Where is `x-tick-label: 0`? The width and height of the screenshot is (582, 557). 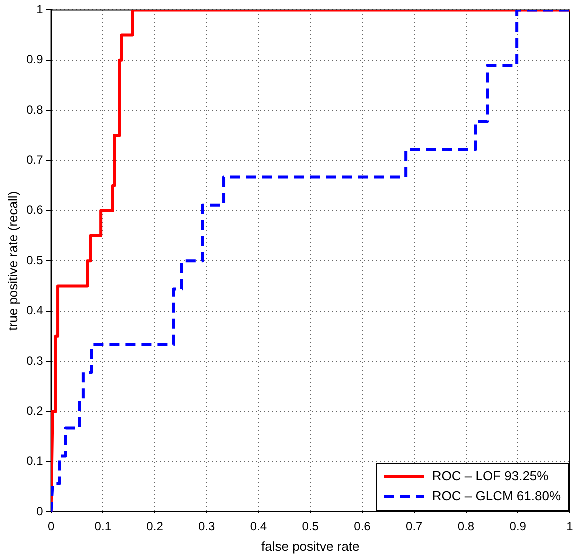
x-tick-label: 0 is located at coordinates (51, 527).